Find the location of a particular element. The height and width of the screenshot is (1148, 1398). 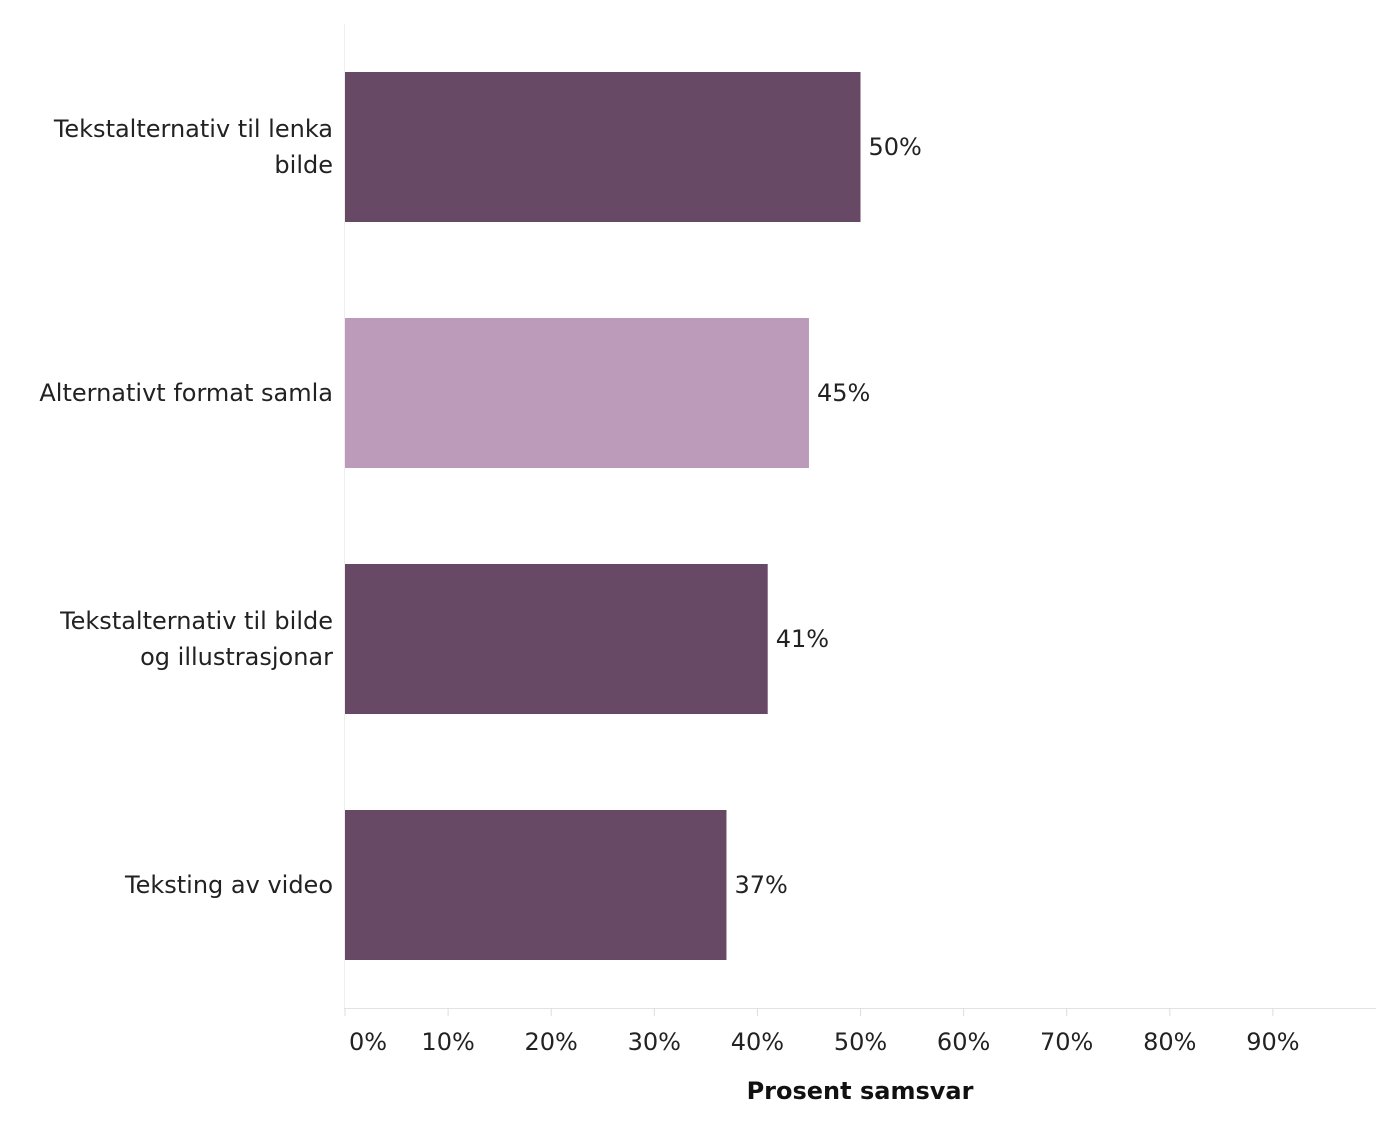

category-label: bilde is located at coordinates (303, 165).